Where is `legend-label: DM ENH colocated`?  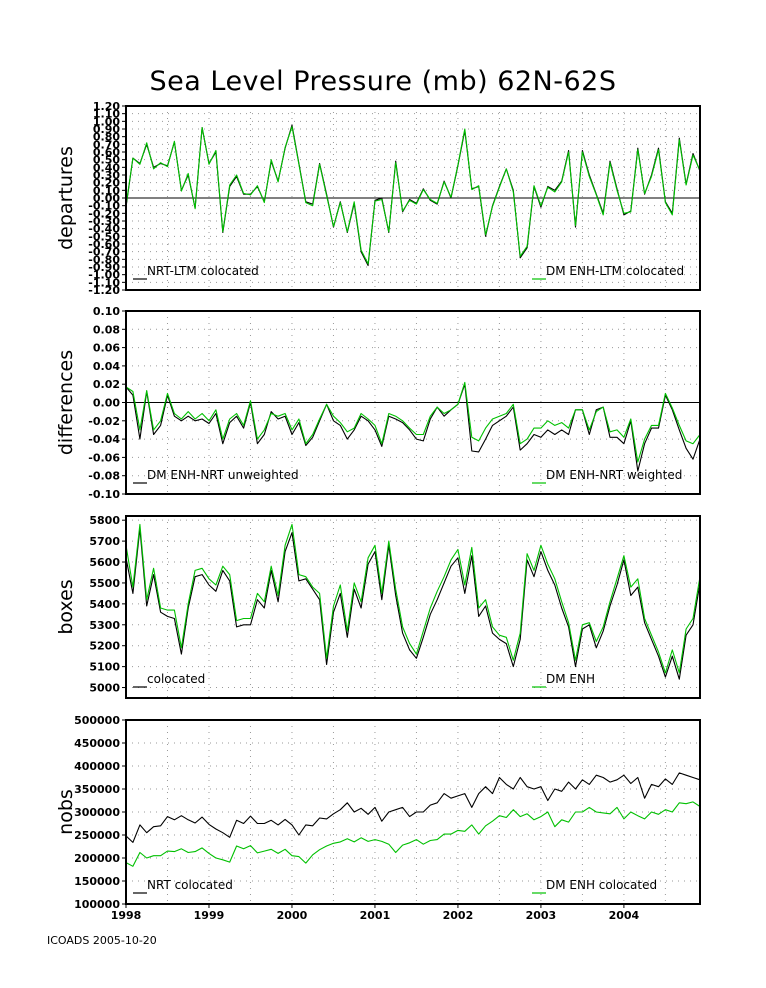
legend-label: DM ENH colocated is located at coordinates (601, 885).